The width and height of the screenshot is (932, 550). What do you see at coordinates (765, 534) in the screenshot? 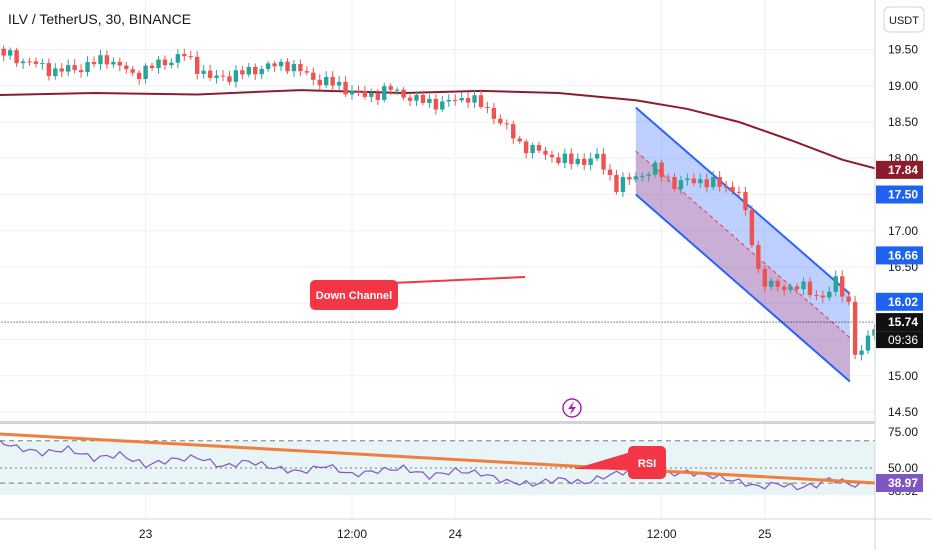
I see `time-tick-label: 25` at bounding box center [765, 534].